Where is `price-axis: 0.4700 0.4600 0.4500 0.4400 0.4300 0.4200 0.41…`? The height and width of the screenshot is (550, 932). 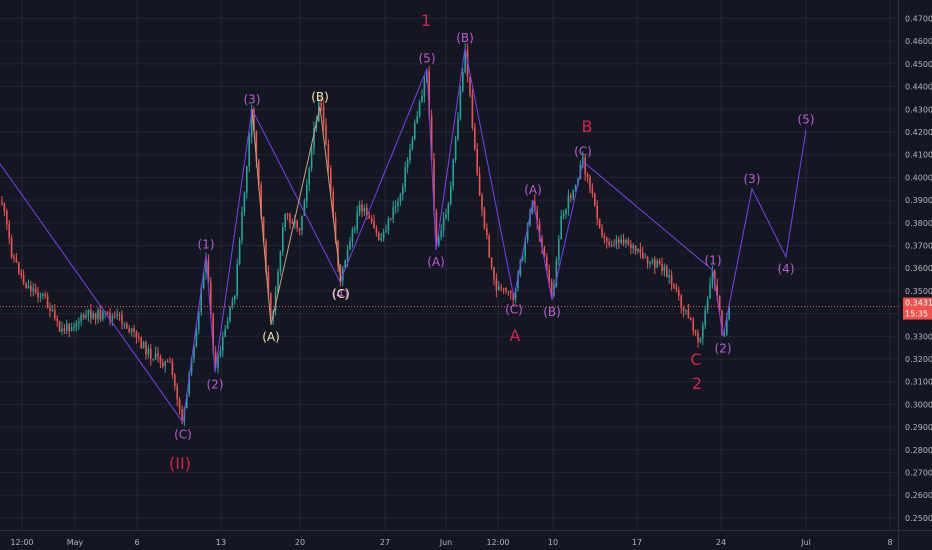
price-axis: 0.4700 0.4600 0.4500 0.4400 0.4300 0.4200 0.41… is located at coordinates (918, 269).